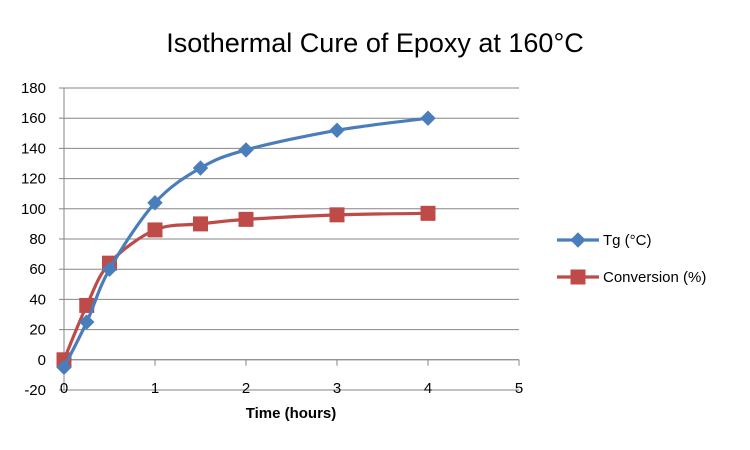 The image size is (750, 450). What do you see at coordinates (627, 240) in the screenshot?
I see `legend-label: Tg (°C)` at bounding box center [627, 240].